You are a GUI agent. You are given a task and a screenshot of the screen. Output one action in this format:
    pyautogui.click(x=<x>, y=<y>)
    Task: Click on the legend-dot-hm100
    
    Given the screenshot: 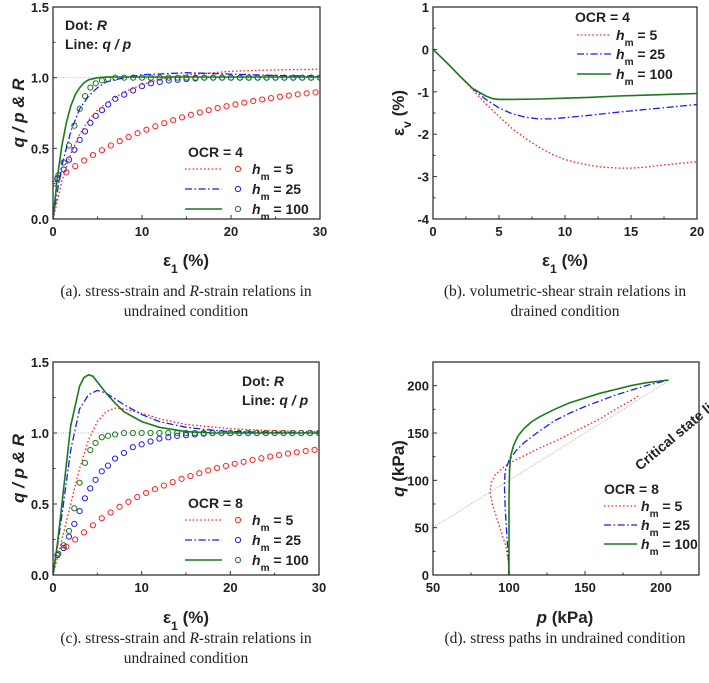 What is the action you would take?
    pyautogui.click(x=238, y=209)
    